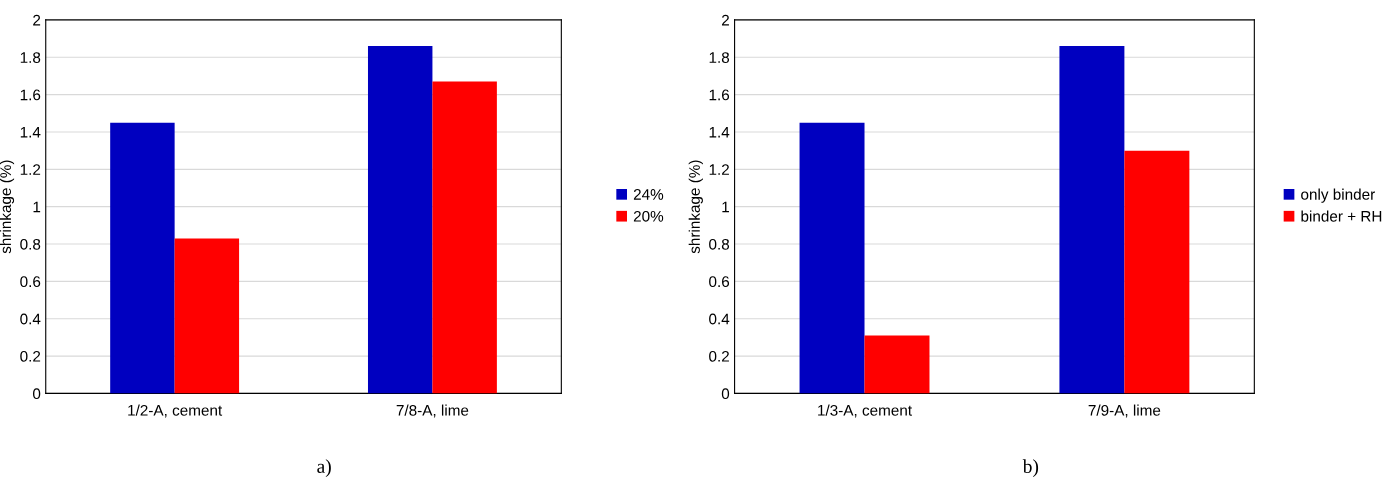 Image resolution: width=1386 pixels, height=498 pixels. Describe the element at coordinates (432, 411) in the screenshot. I see `x-tick-label: 7/8-A, lime` at that location.